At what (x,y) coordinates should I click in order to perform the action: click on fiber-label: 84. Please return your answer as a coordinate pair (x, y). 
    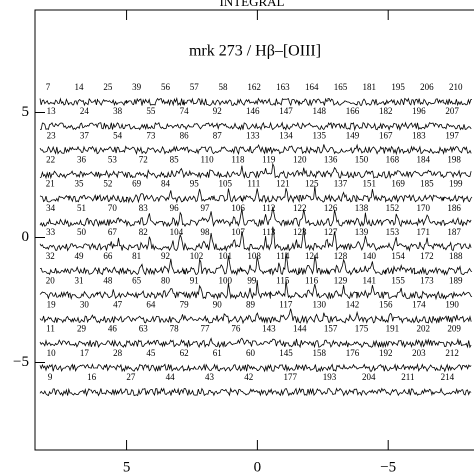
    Looking at the image, I should click on (166, 184).